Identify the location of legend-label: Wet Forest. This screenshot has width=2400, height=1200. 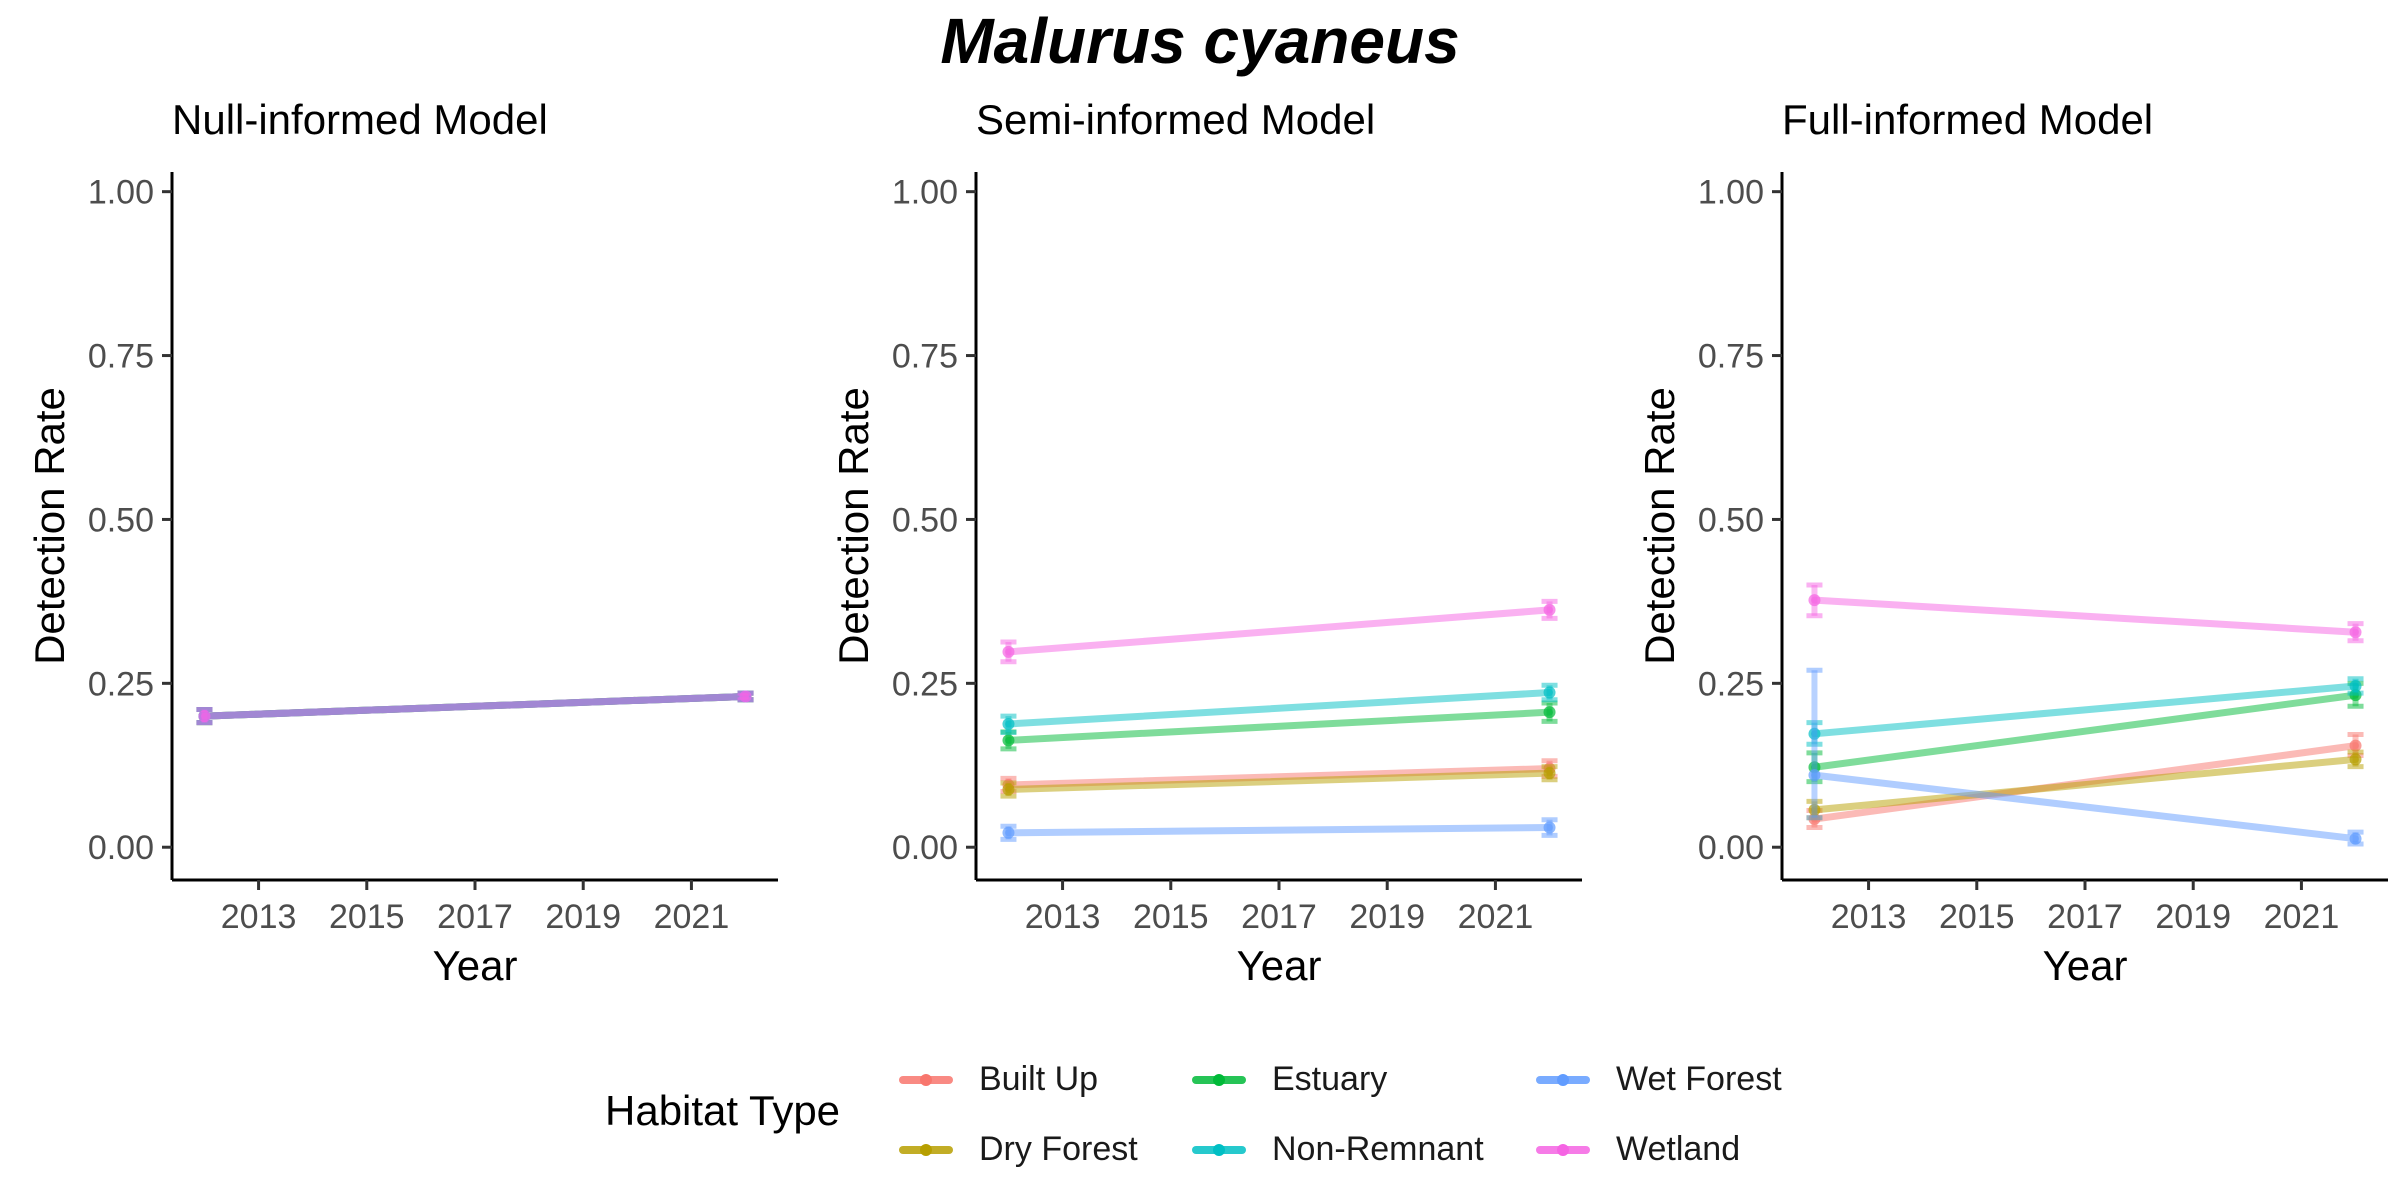
(1699, 1078).